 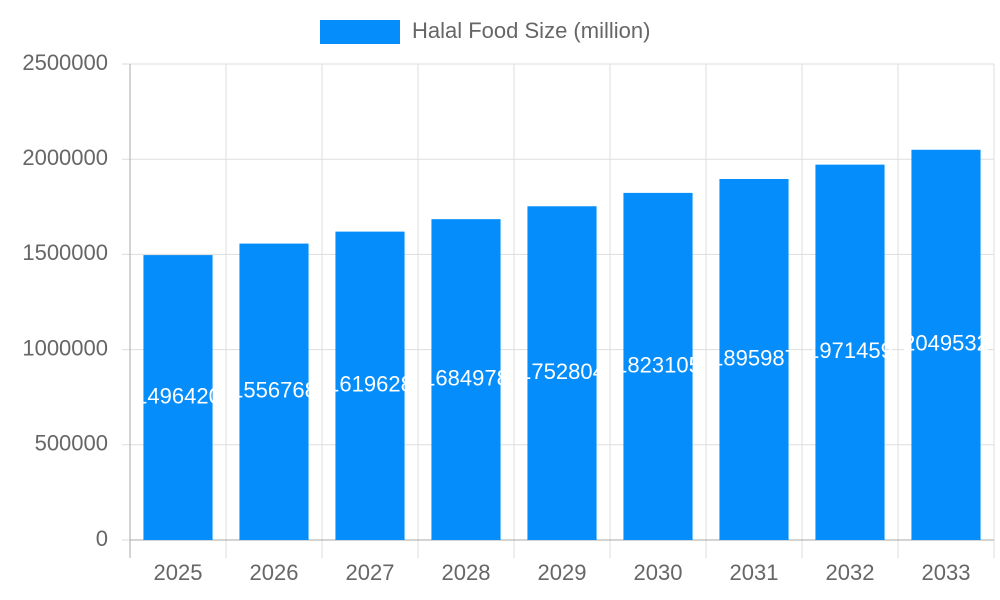 I want to click on y-tick-label: 1500000, so click(x=65, y=252).